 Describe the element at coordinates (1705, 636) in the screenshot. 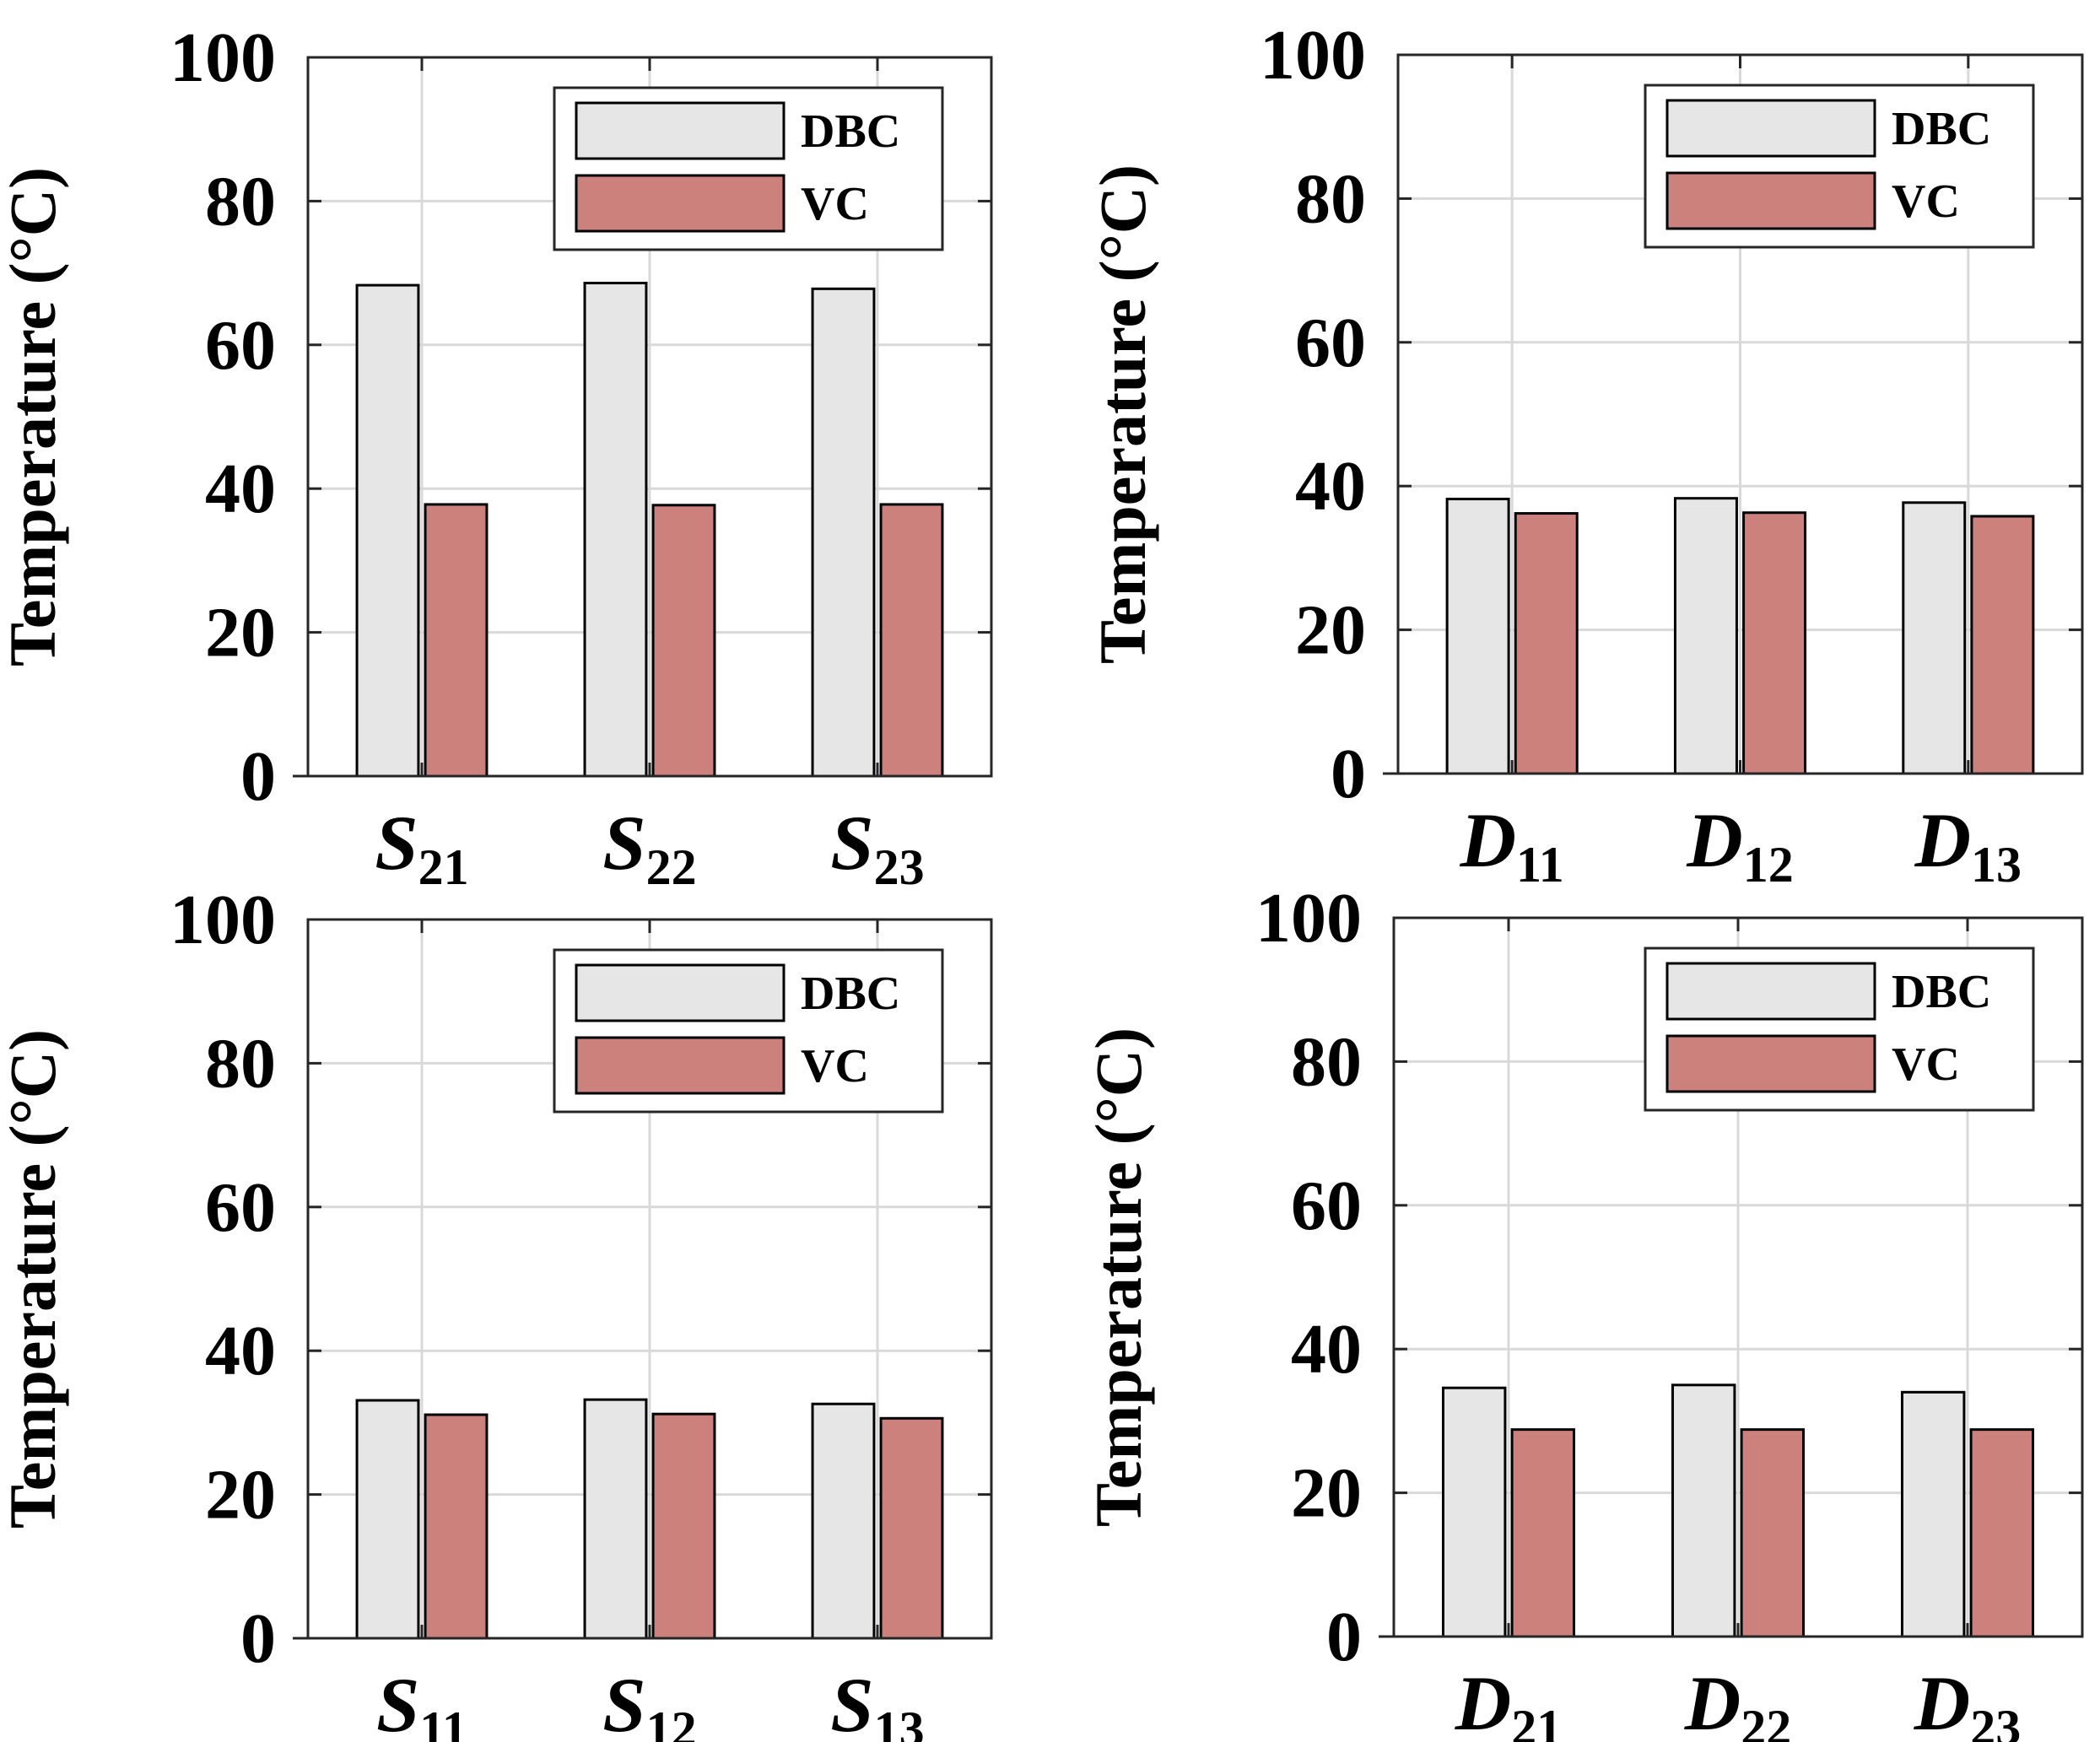

I see `bar-dbc-d12` at that location.